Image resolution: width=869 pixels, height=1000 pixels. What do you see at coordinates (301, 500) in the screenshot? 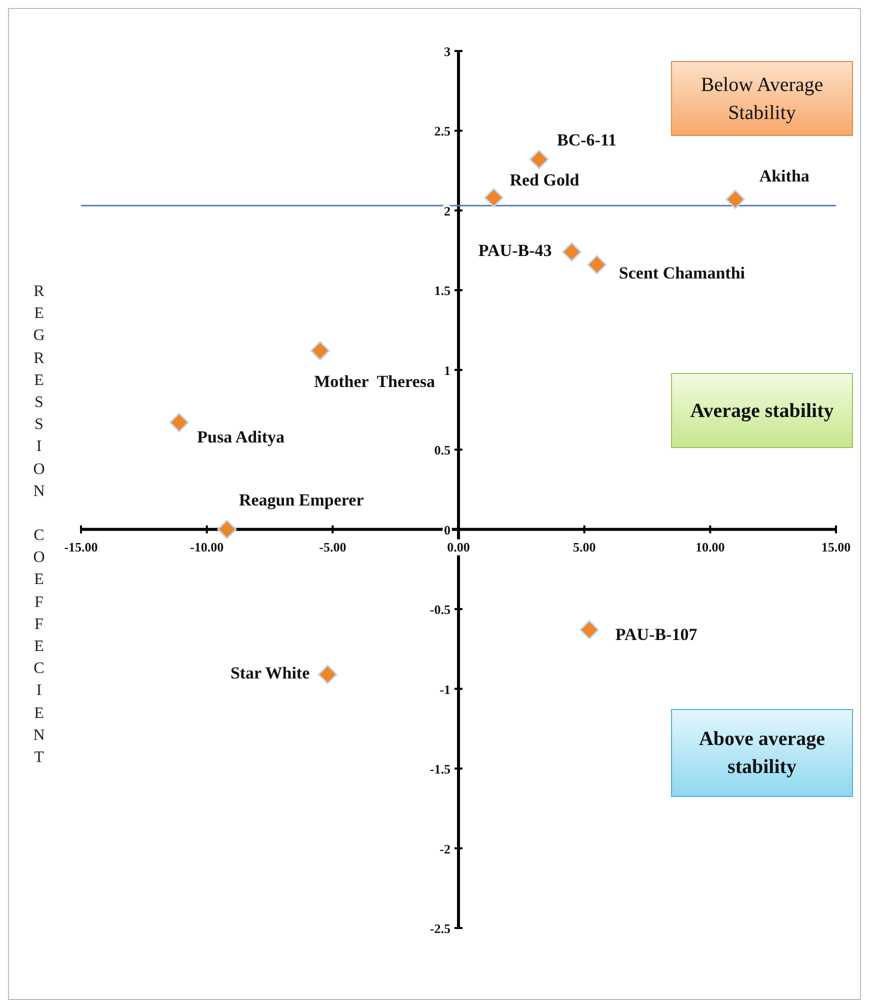
I see `series-label: Reagun Emperer` at bounding box center [301, 500].